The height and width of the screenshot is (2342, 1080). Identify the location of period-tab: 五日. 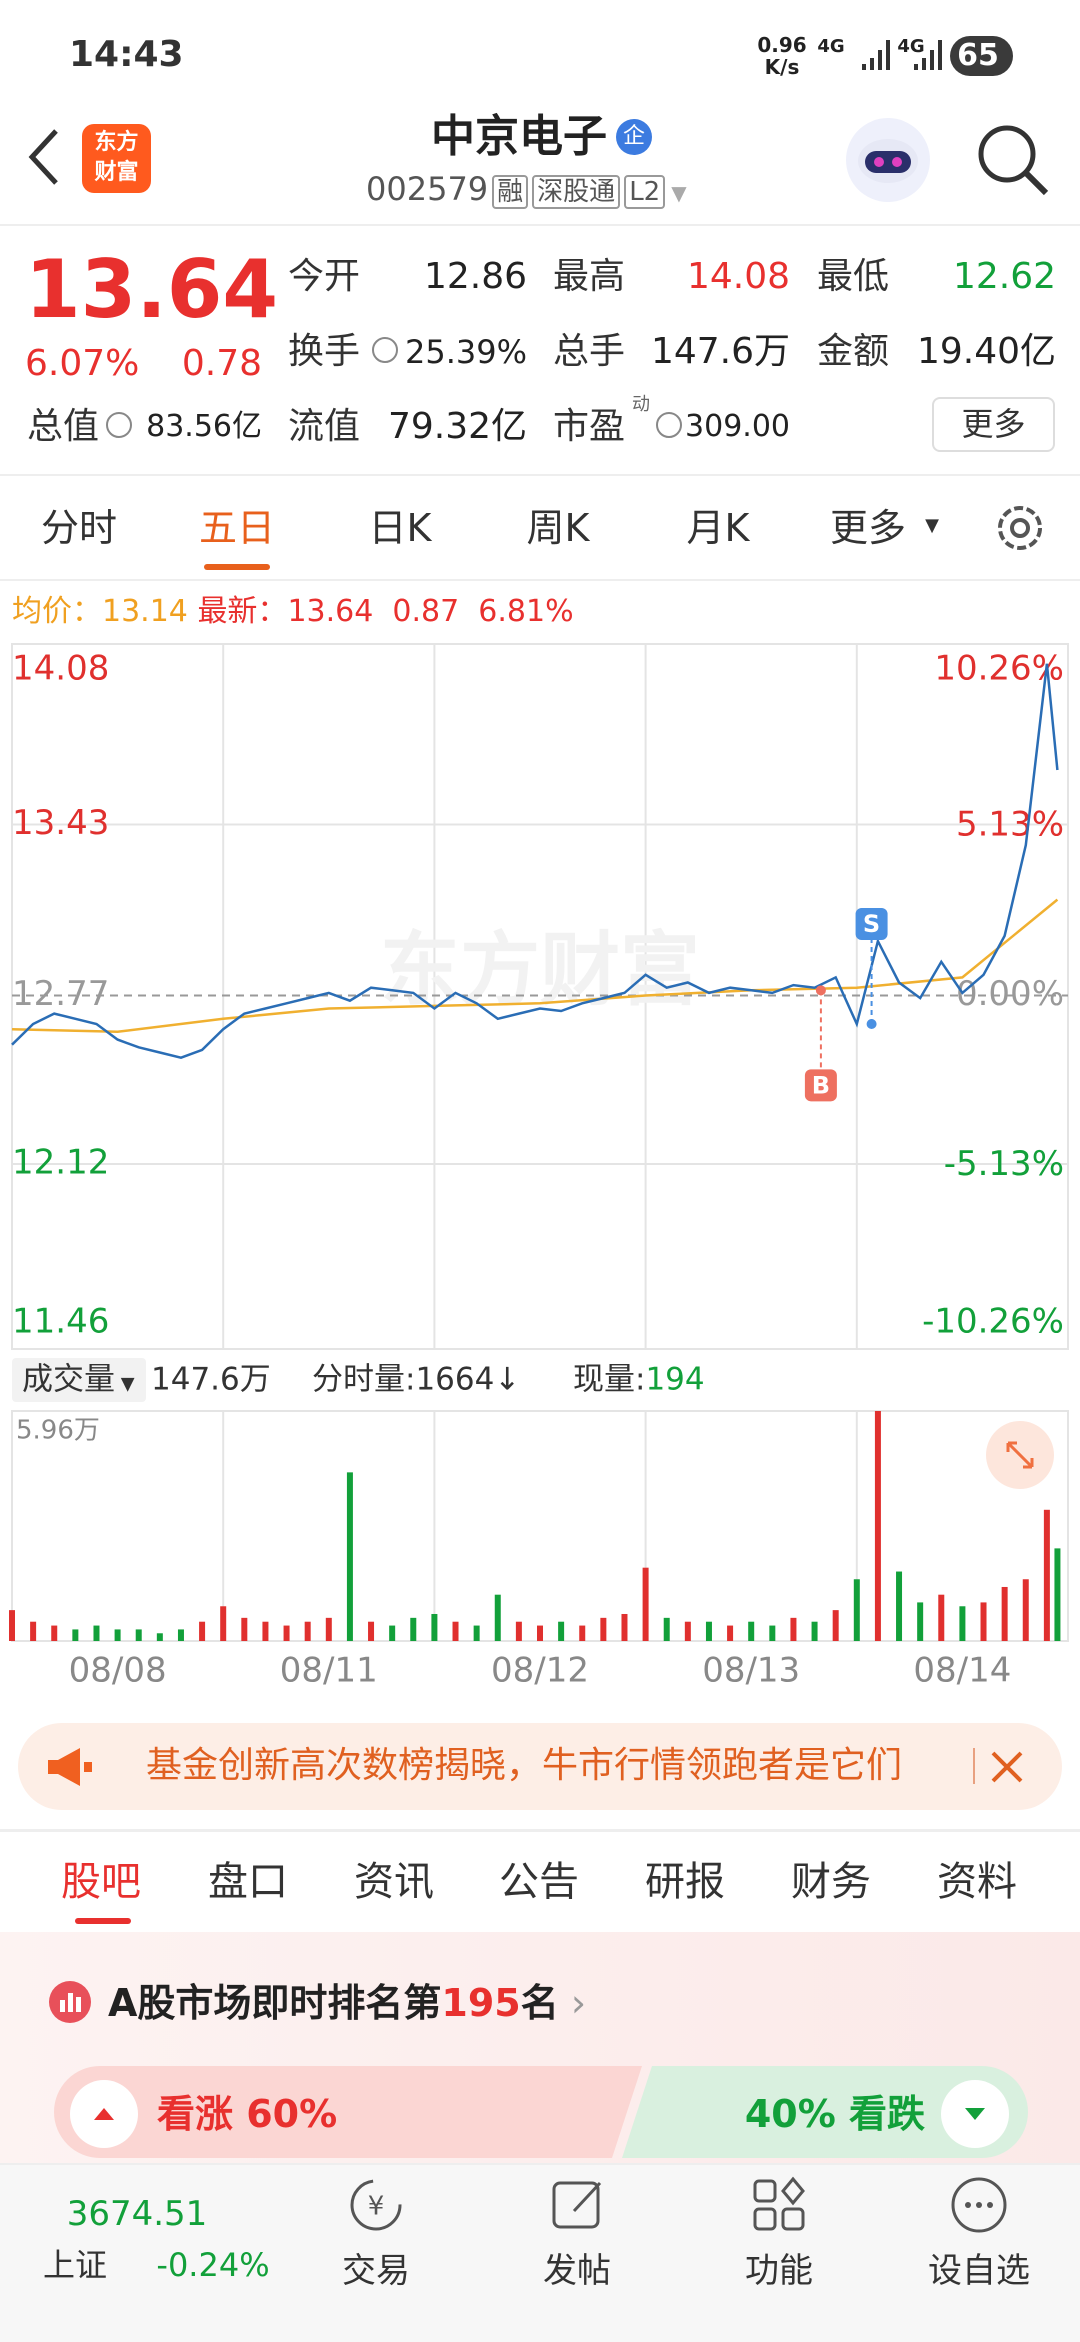
(237, 528).